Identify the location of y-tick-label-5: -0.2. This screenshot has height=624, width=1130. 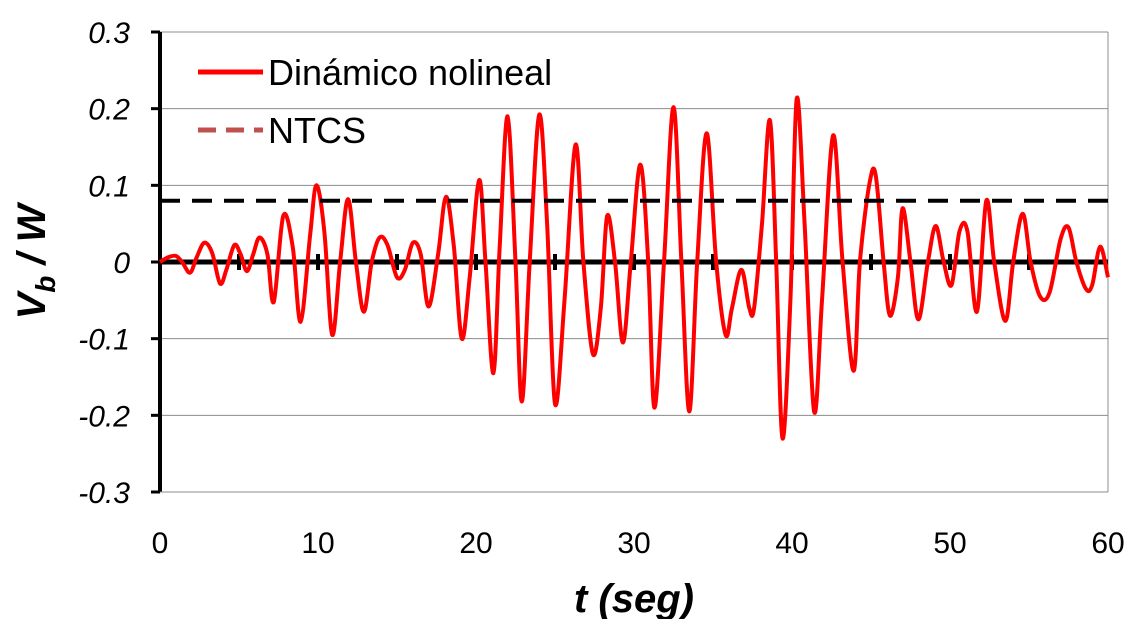
(104, 416).